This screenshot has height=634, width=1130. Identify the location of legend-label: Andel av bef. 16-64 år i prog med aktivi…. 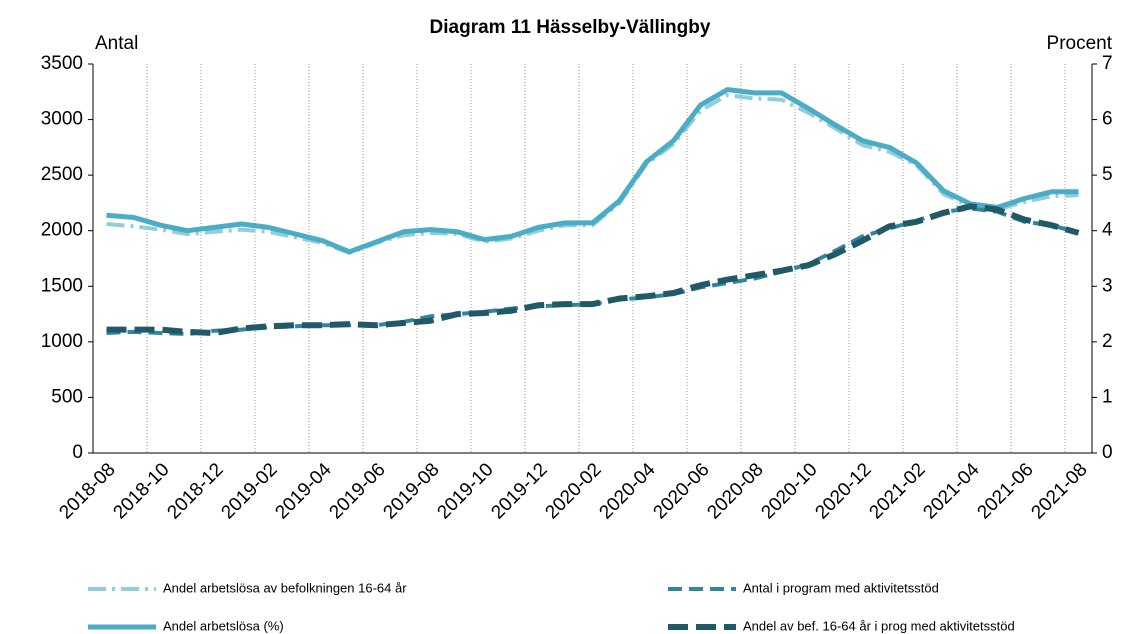
(879, 625).